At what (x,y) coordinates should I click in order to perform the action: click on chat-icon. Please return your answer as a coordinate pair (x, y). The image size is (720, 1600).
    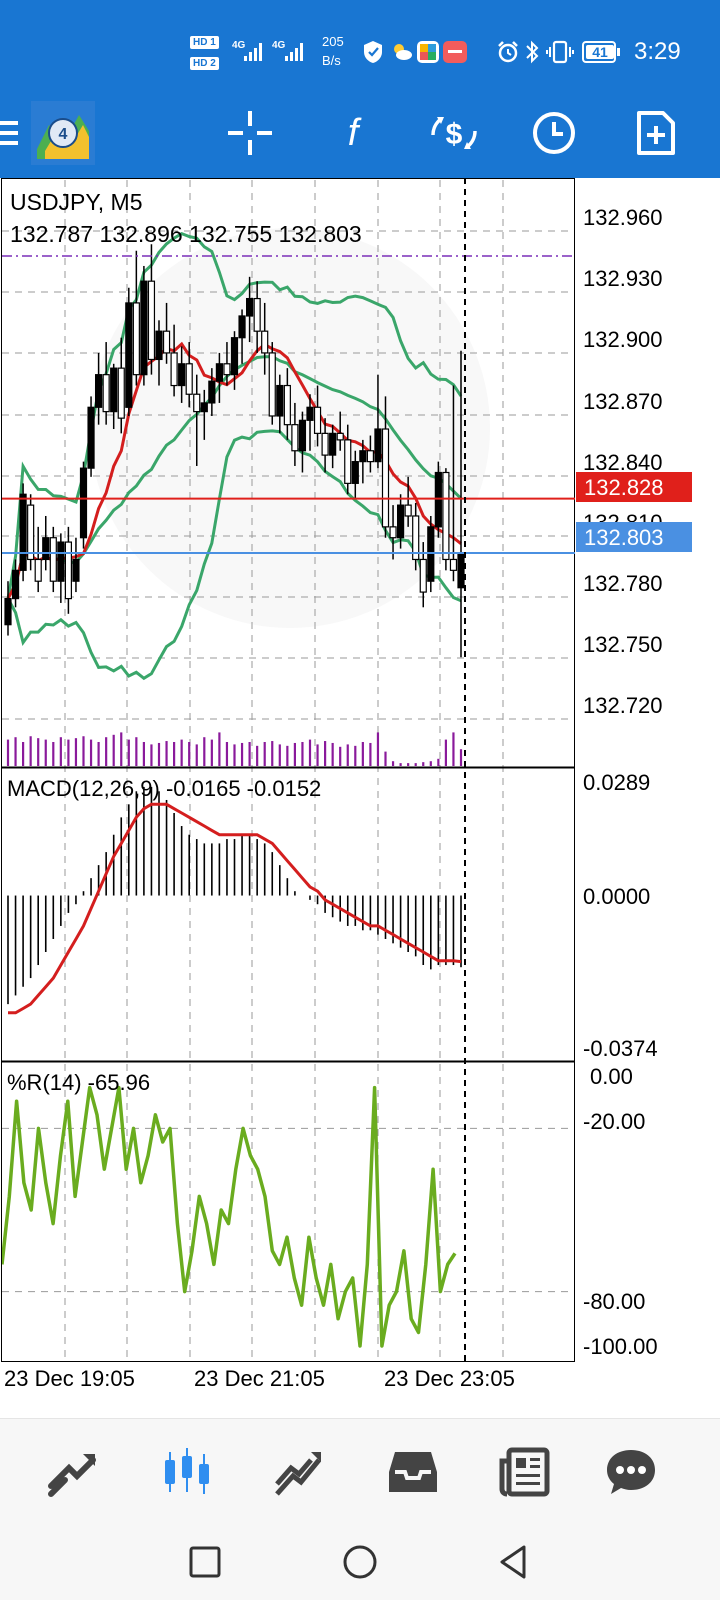
    Looking at the image, I should click on (631, 1472).